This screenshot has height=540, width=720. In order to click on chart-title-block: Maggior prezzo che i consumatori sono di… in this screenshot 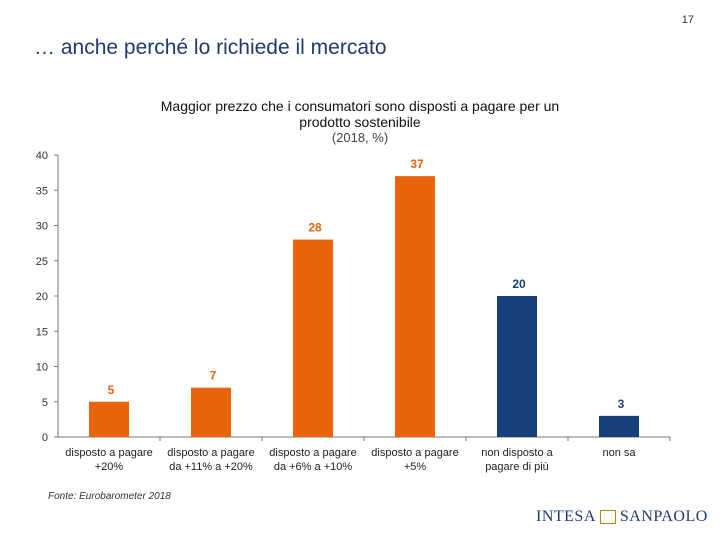, I will do `click(360, 122)`.